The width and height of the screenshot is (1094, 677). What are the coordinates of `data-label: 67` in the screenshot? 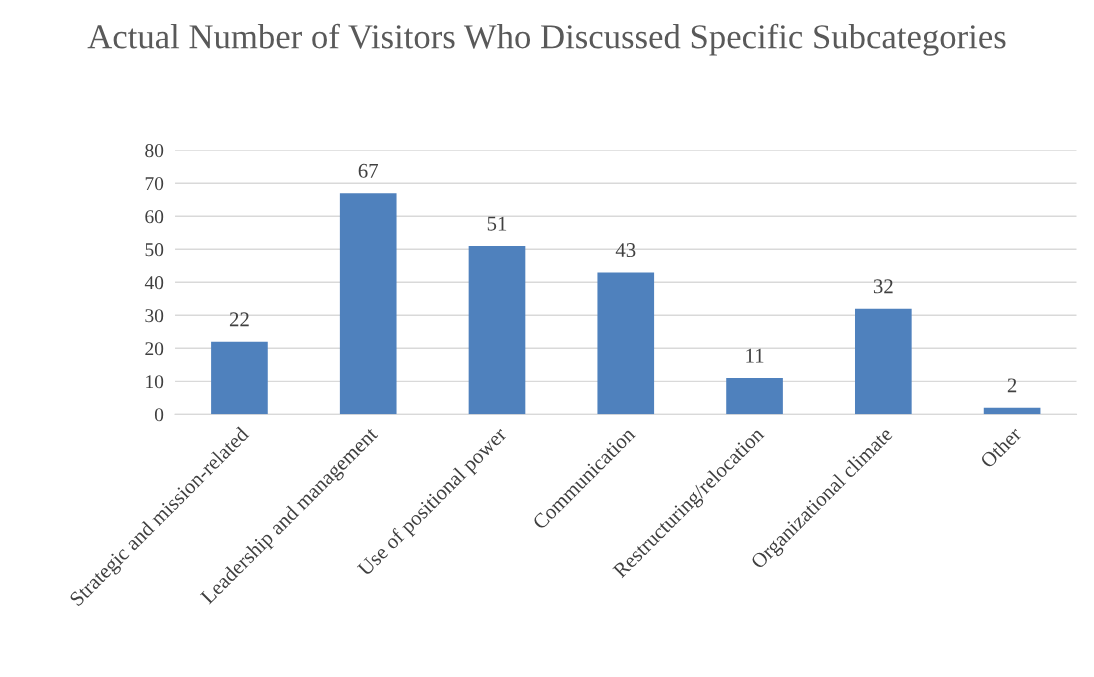 It's located at (368, 170).